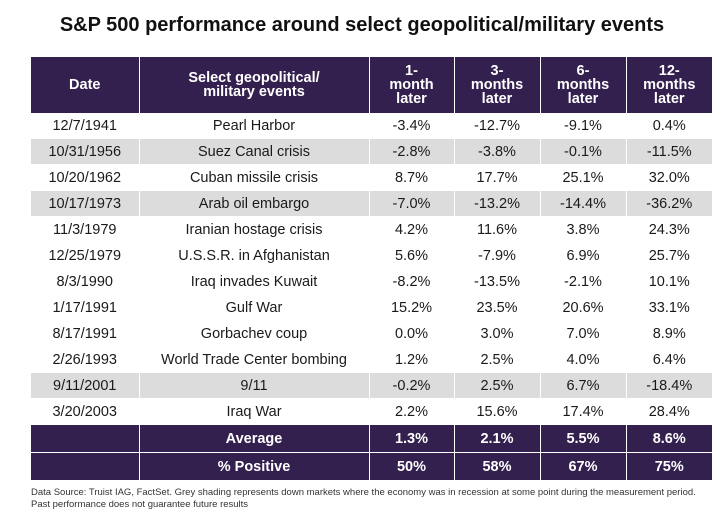 The image size is (724, 527). Describe the element at coordinates (582, 438) in the screenshot. I see `summary-value-cell: 5.5%` at that location.